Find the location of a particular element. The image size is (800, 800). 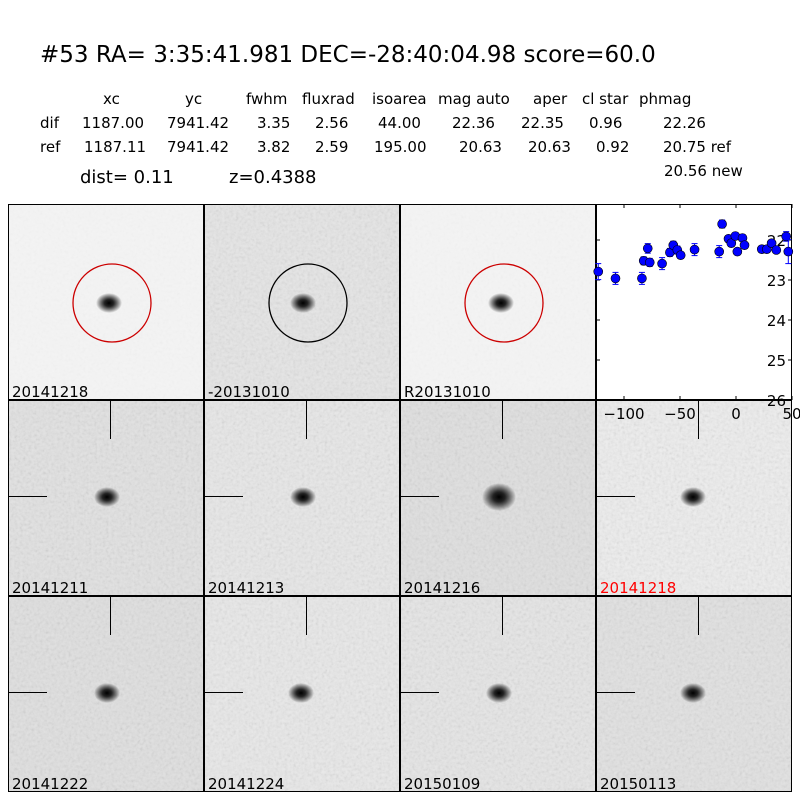

stamp-date-label: 20141224 is located at coordinates (246, 783).